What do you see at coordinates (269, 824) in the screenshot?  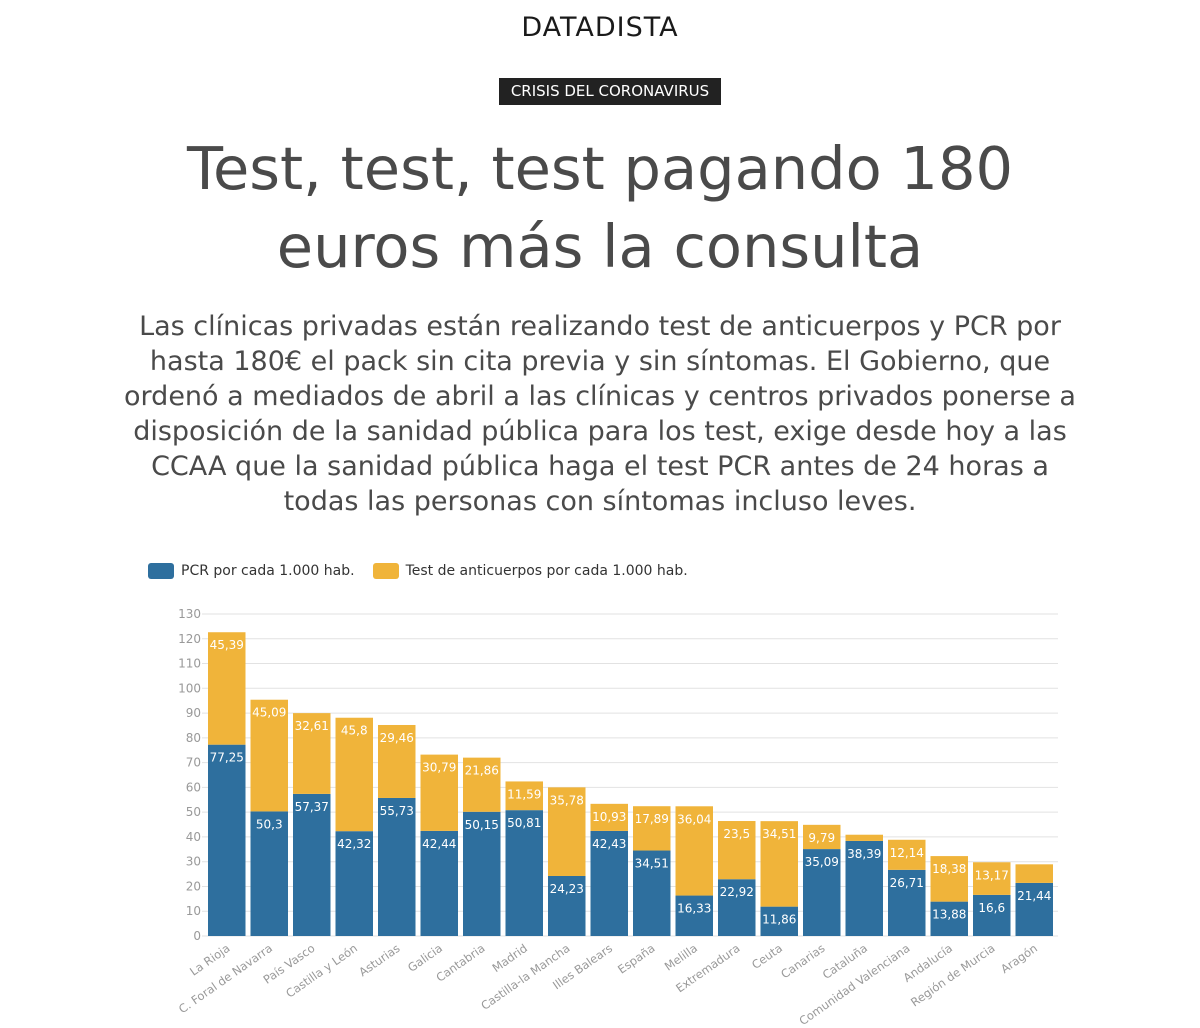 I see `data-label-pcr: 50,3` at bounding box center [269, 824].